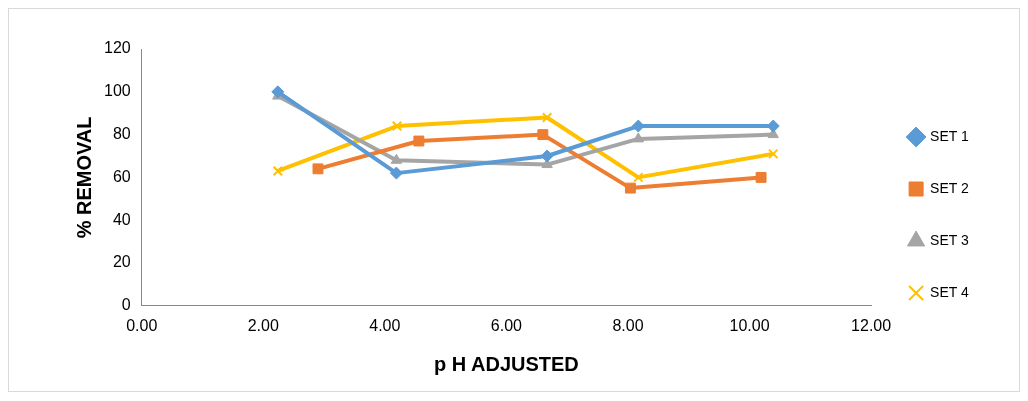 Image resolution: width=1028 pixels, height=401 pixels. What do you see at coordinates (949, 291) in the screenshot?
I see `legend-label: SET 4` at bounding box center [949, 291].